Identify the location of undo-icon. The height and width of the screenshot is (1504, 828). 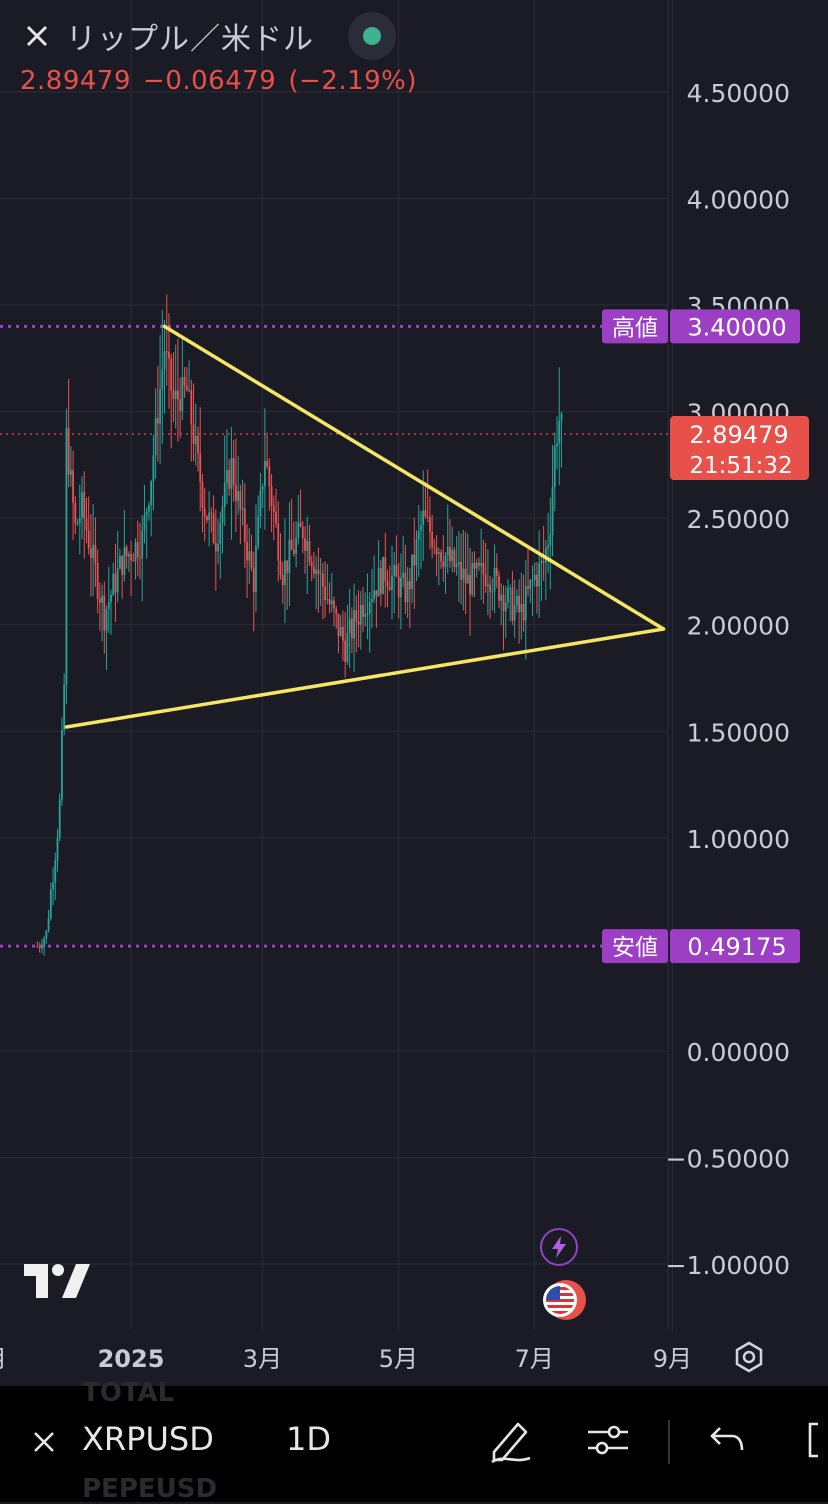
(728, 1440).